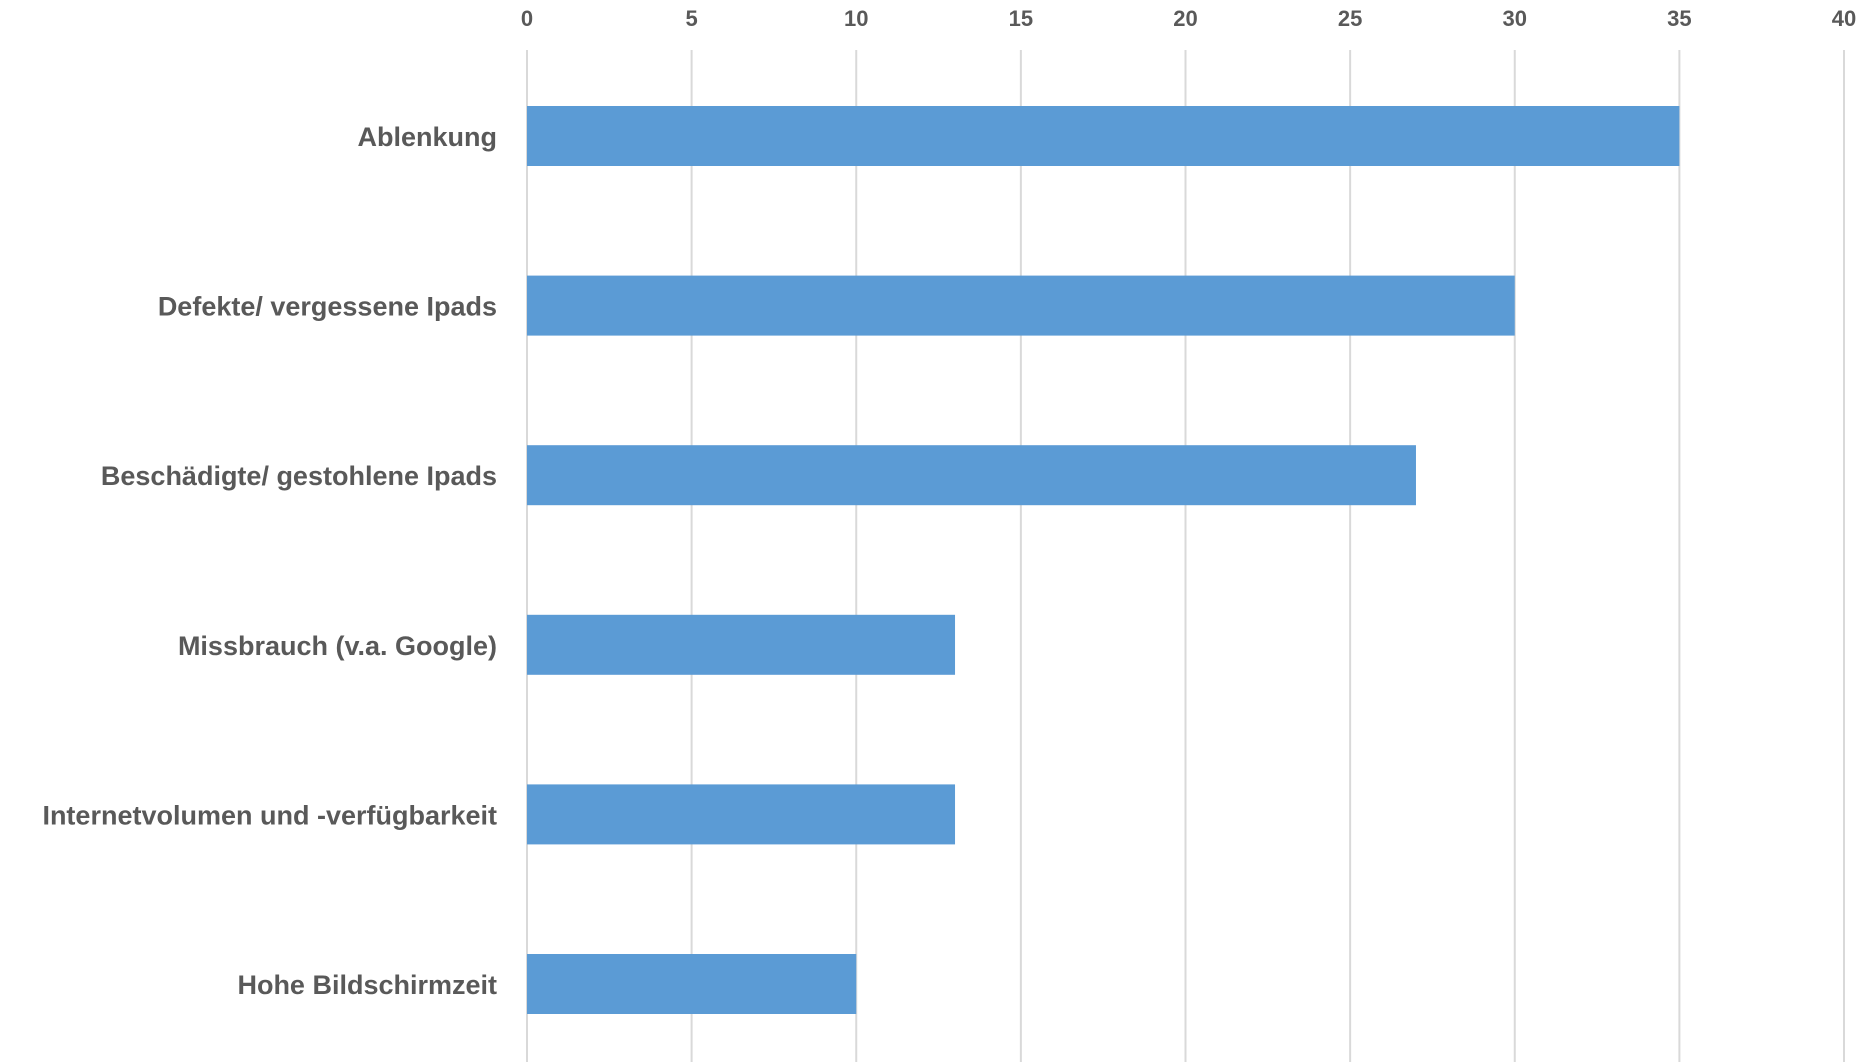 The height and width of the screenshot is (1062, 1860). What do you see at coordinates (337, 646) in the screenshot?
I see `category-label: Missbrauch (v.a. Google)` at bounding box center [337, 646].